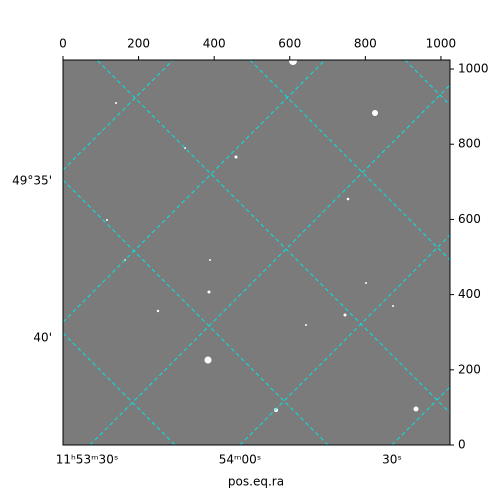 Image resolution: width=500 pixels, height=500 pixels. I want to click on dec-label: 49°35', so click(32, 181).